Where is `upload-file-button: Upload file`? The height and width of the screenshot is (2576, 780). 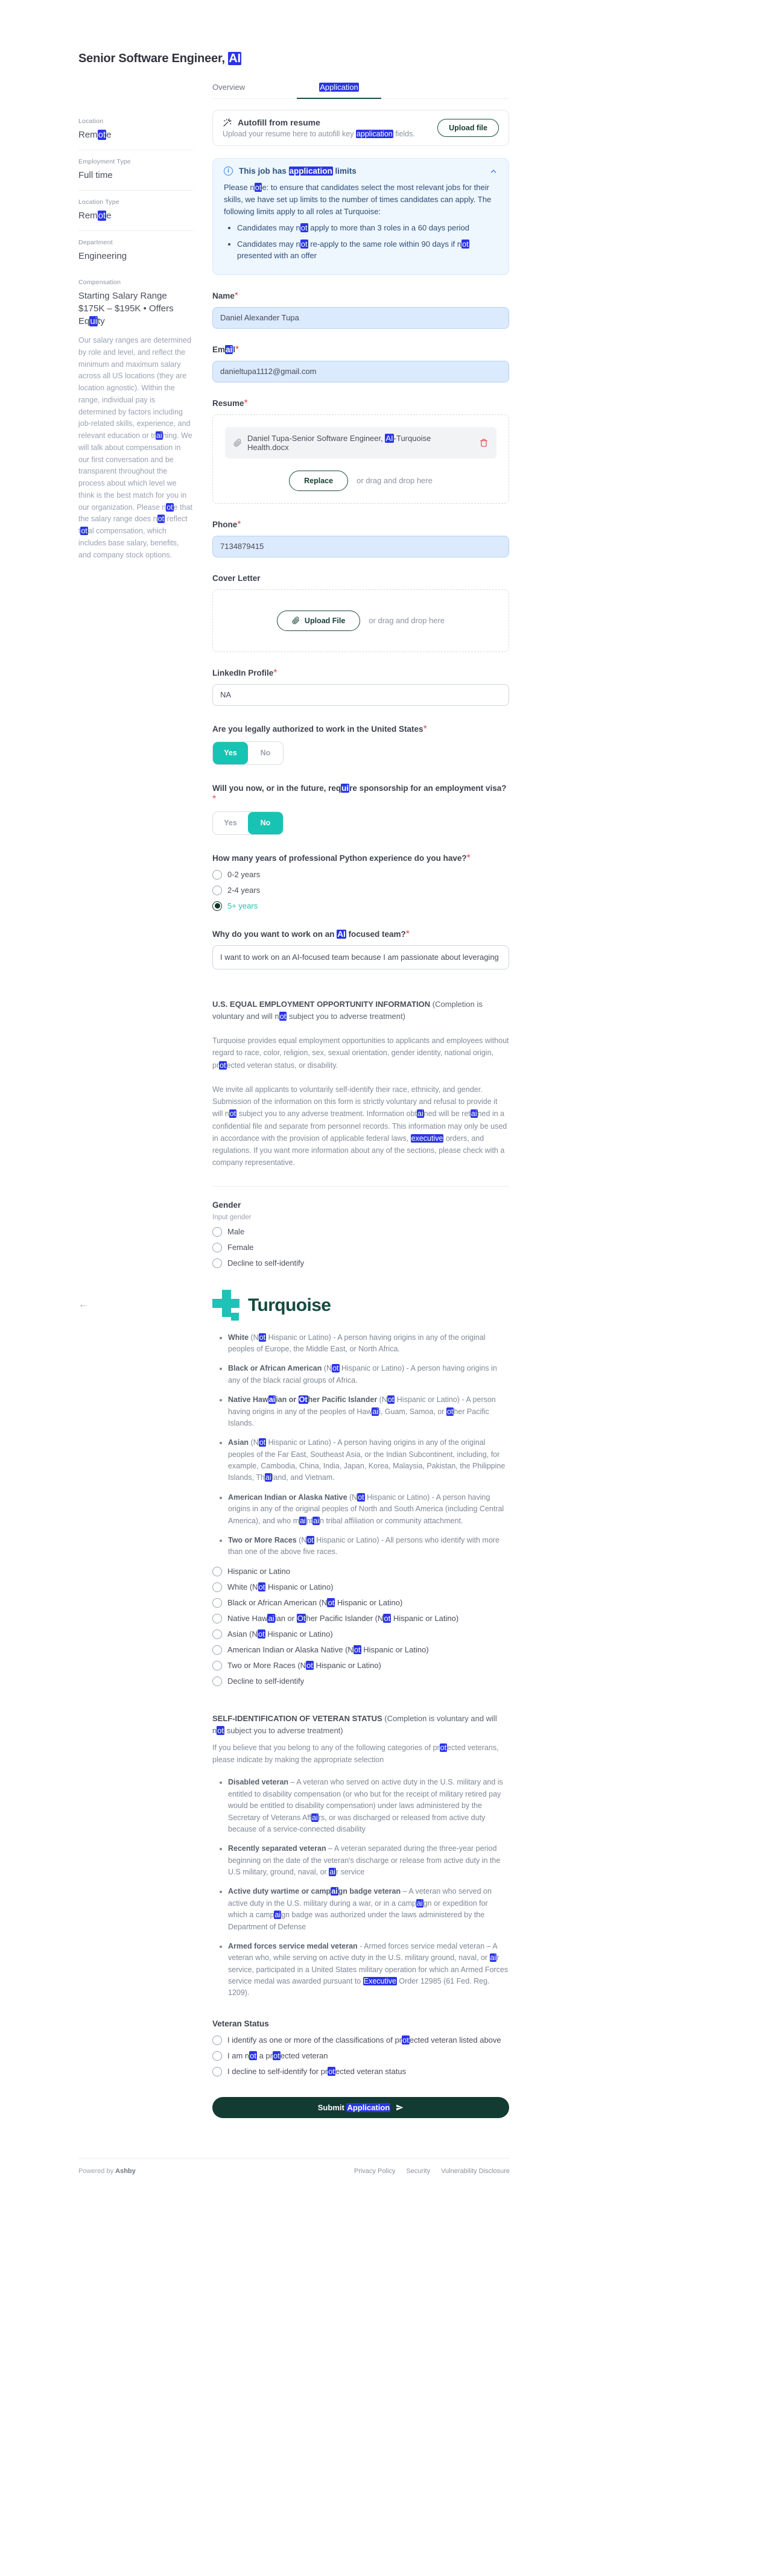
upload-file-button: Upload file is located at coordinates (468, 128).